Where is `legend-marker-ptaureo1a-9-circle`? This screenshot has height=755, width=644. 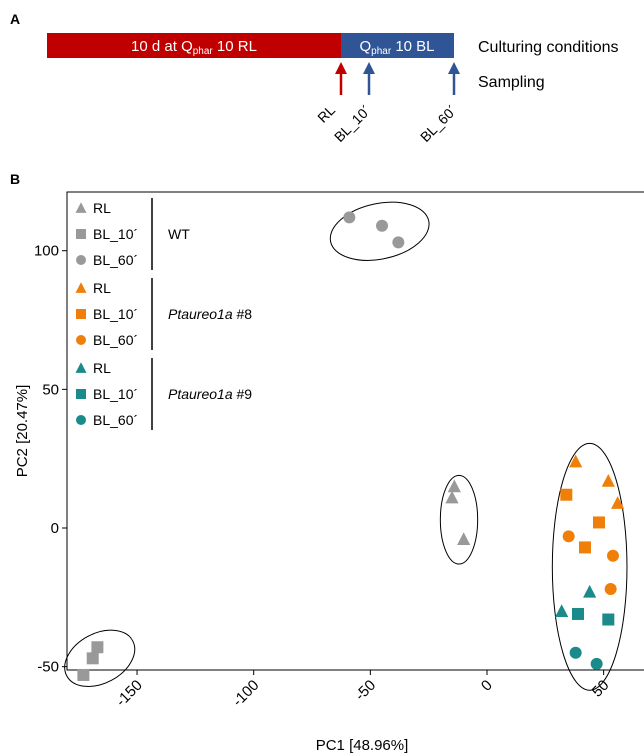
legend-marker-ptaureo1a-9-circle is located at coordinates (81, 420).